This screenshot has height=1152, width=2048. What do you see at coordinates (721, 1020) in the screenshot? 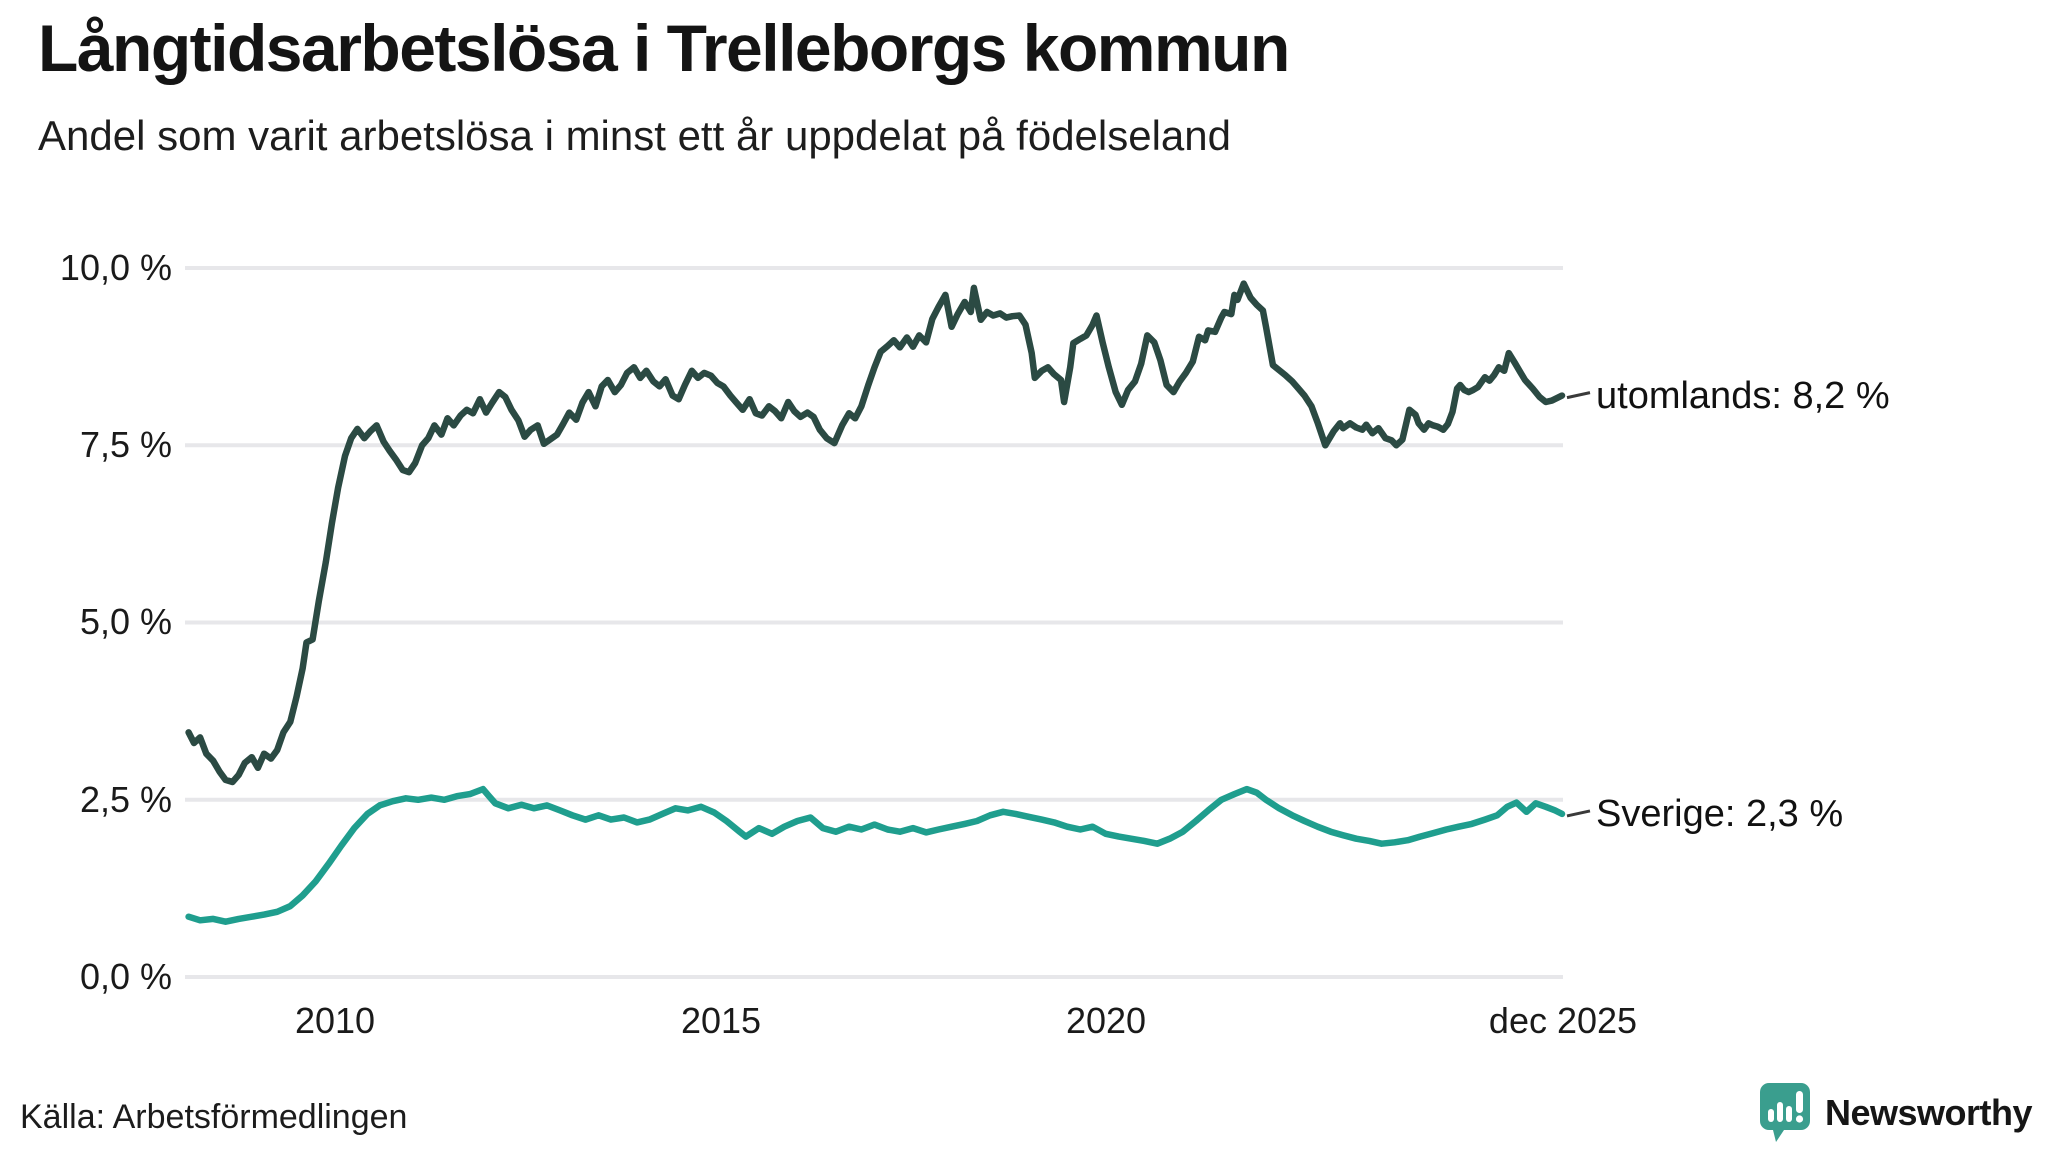
I see `x-tick-label-2015: 2015` at bounding box center [721, 1020].